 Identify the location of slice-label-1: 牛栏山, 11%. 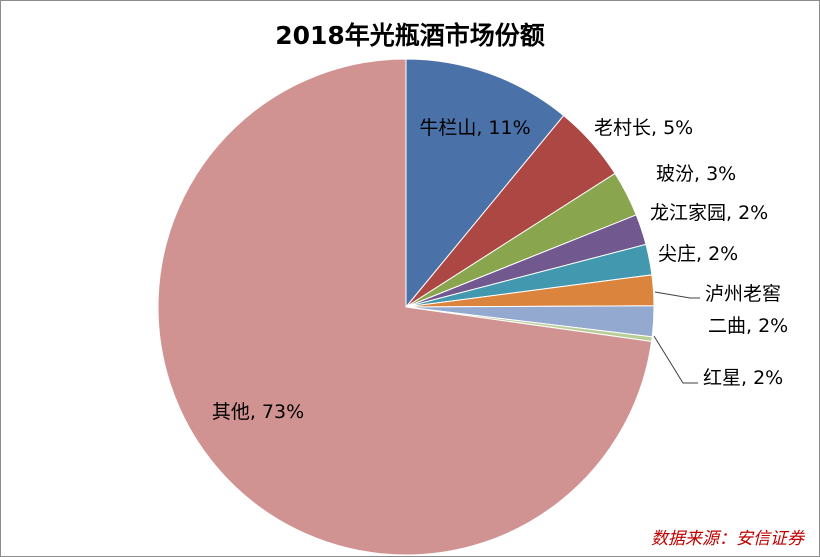
(474, 128).